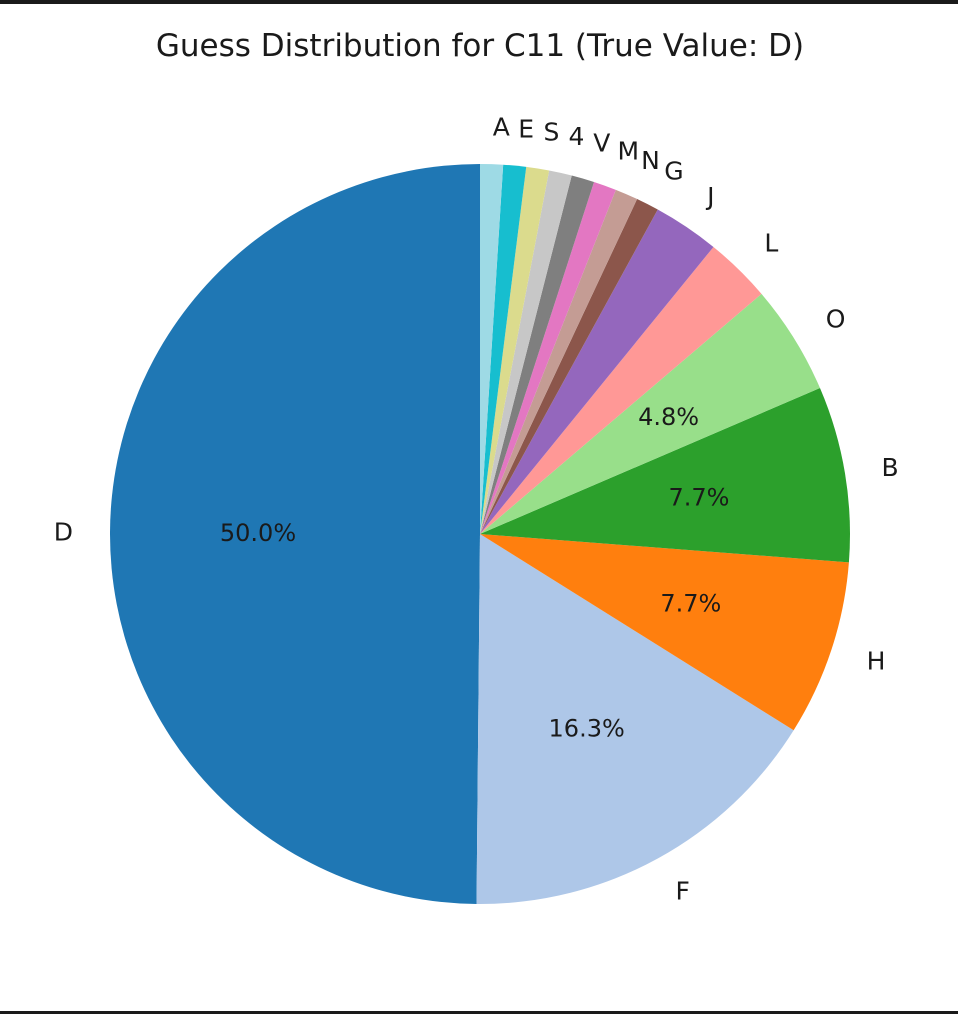 This screenshot has height=1018, width=958. Describe the element at coordinates (690, 603) in the screenshot. I see `percent-label-h: 7.7%` at that location.